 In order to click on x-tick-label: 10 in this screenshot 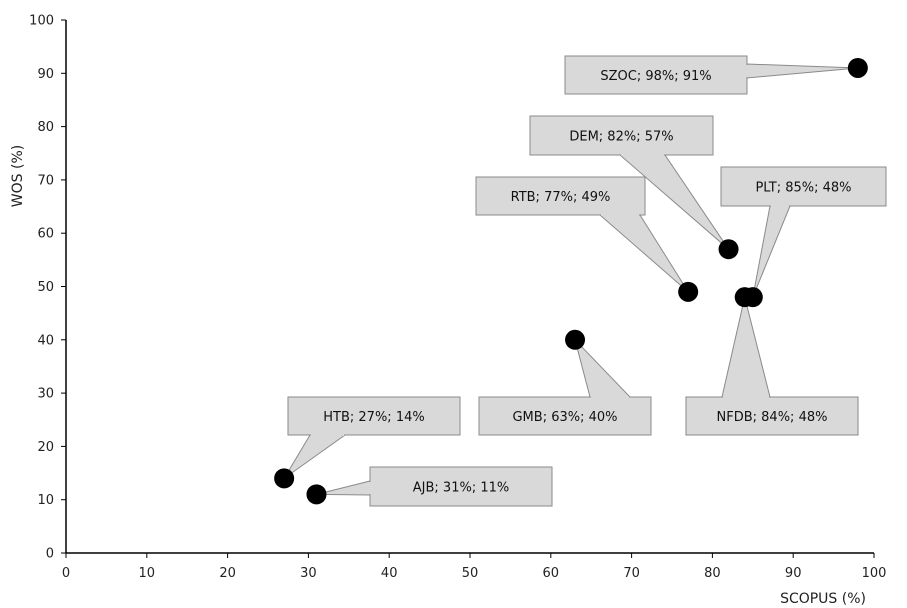, I will do `click(147, 573)`.